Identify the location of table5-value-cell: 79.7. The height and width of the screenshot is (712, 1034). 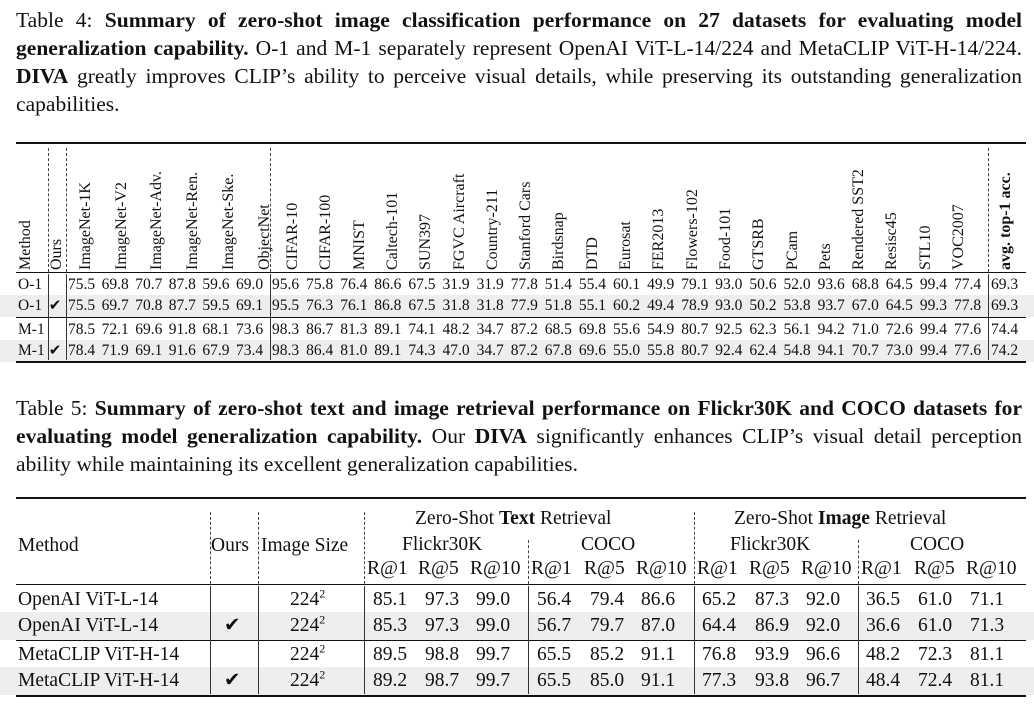
(607, 625).